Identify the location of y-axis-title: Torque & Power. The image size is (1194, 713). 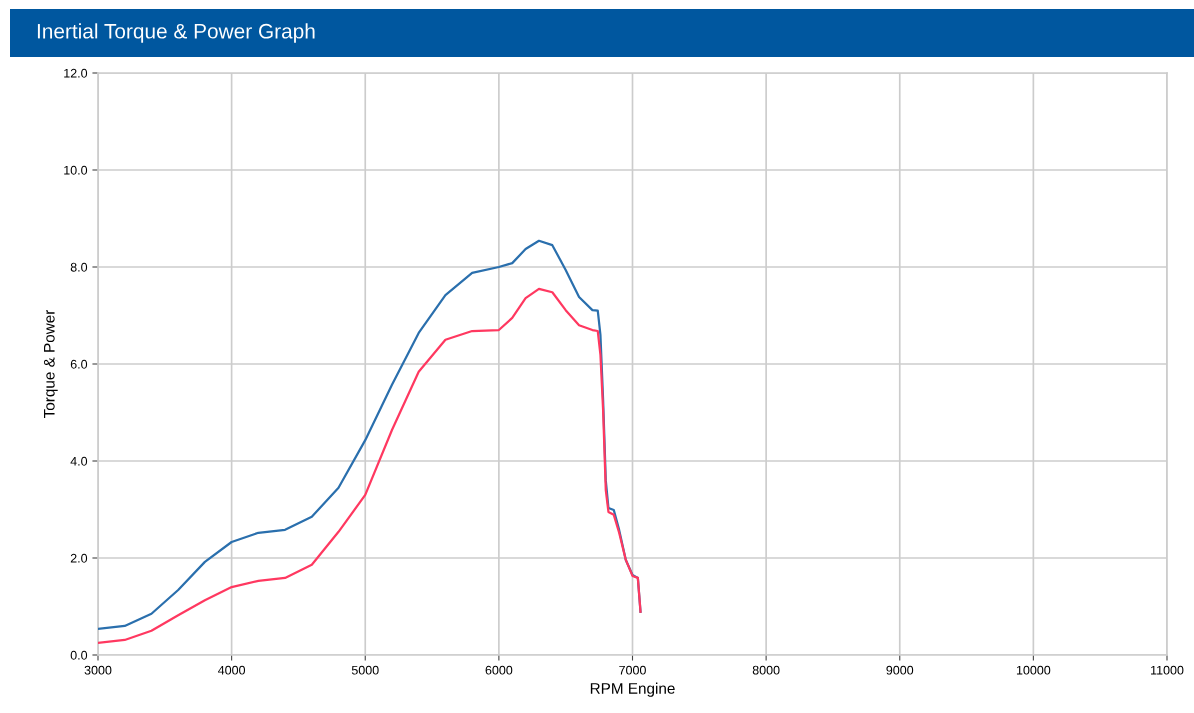
(50, 363).